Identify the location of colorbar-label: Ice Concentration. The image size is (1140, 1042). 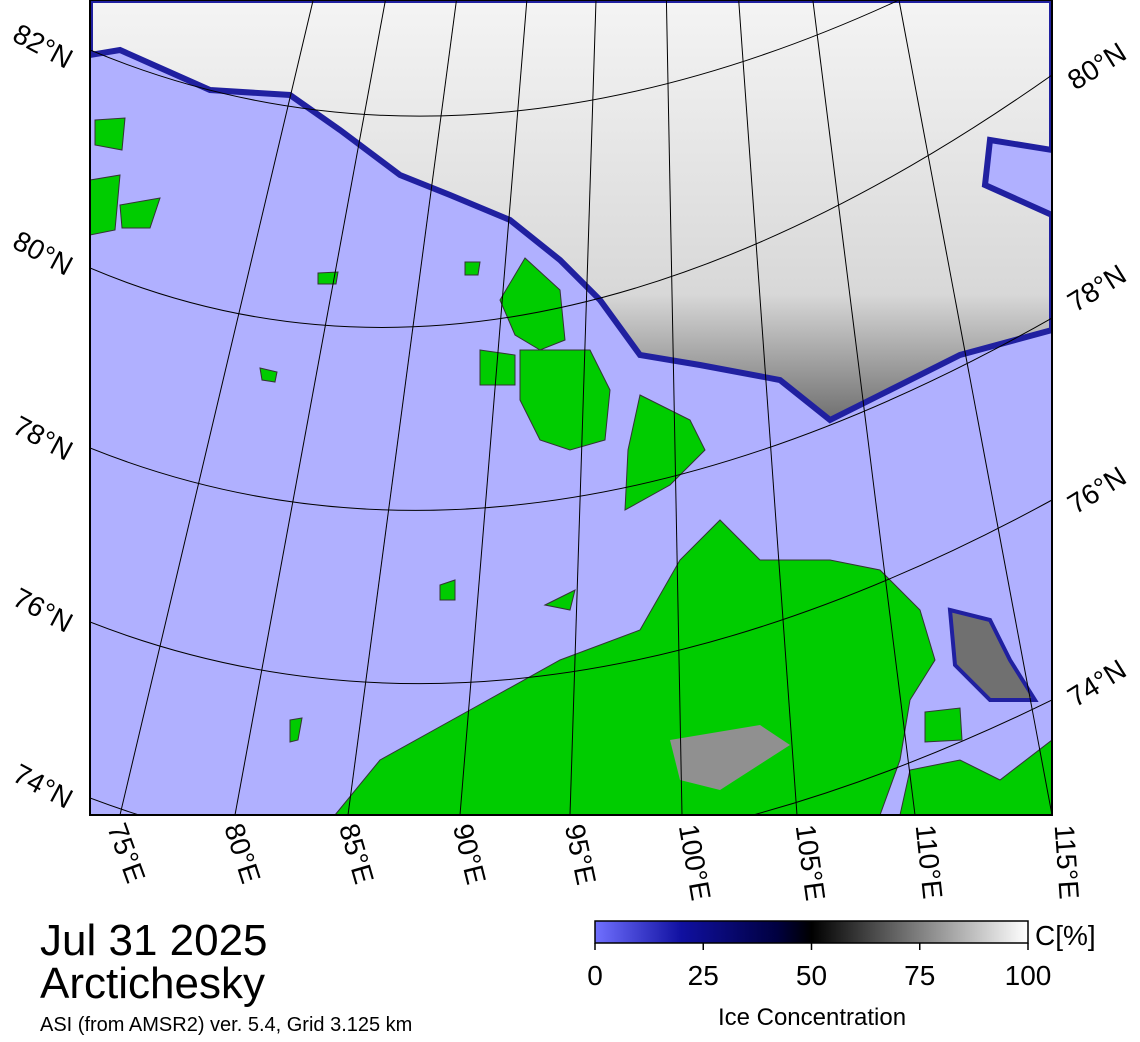
(812, 1017).